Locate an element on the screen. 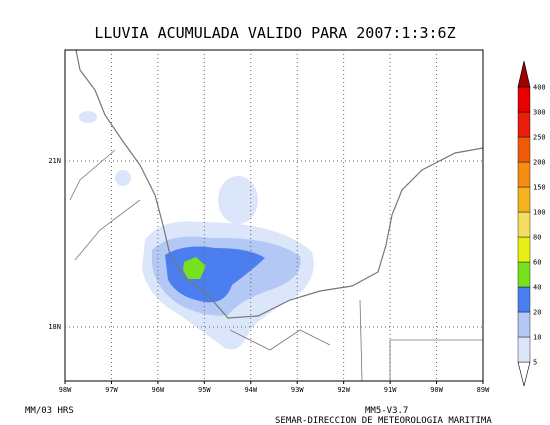 This screenshot has width=550, height=425. lon-label: 93W is located at coordinates (297, 390).